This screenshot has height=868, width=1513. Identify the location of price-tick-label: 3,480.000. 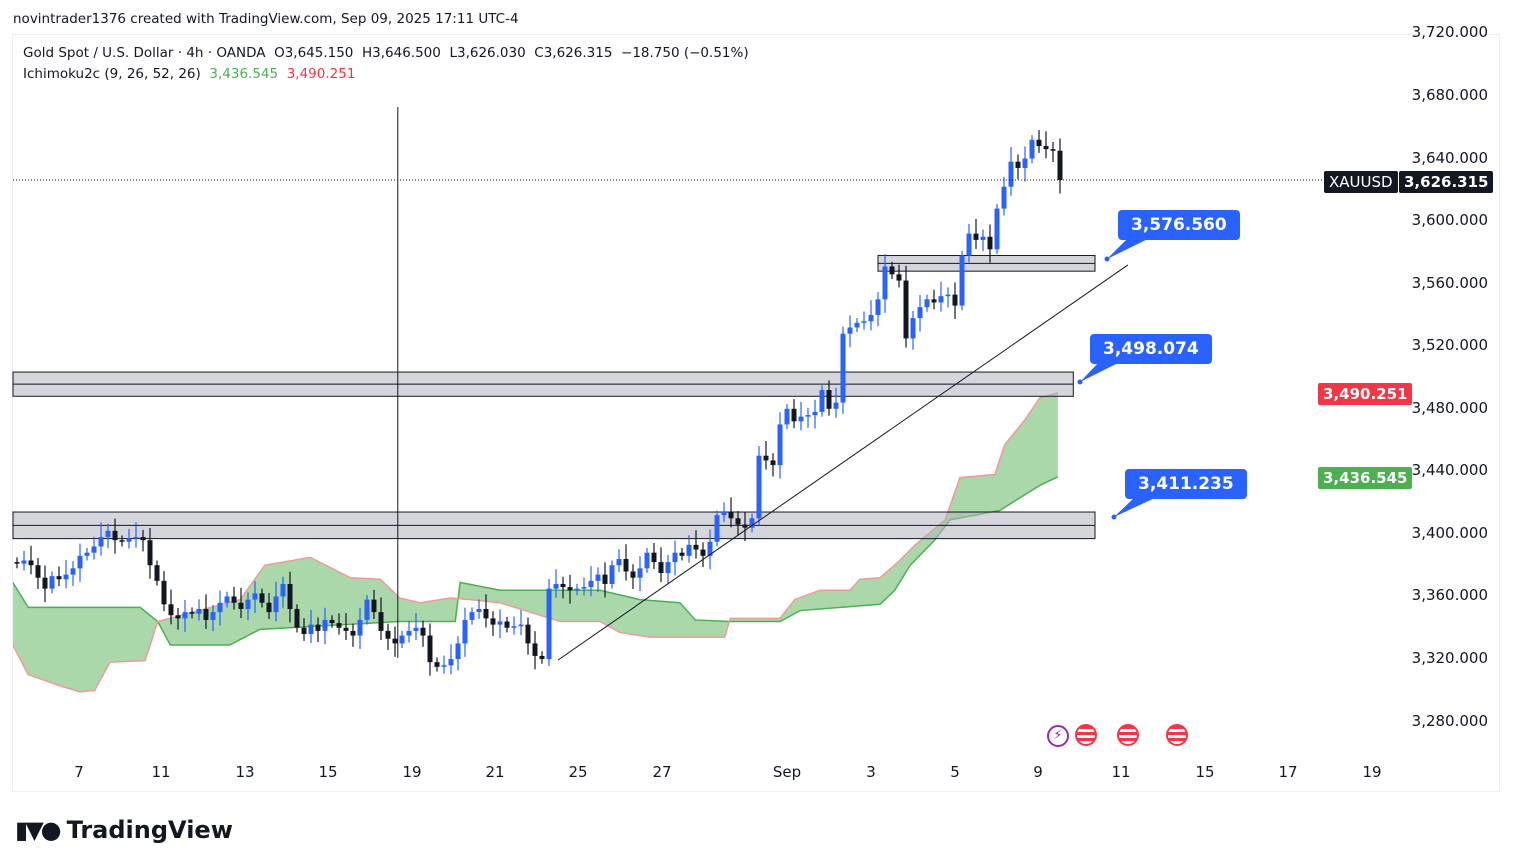
(1449, 407).